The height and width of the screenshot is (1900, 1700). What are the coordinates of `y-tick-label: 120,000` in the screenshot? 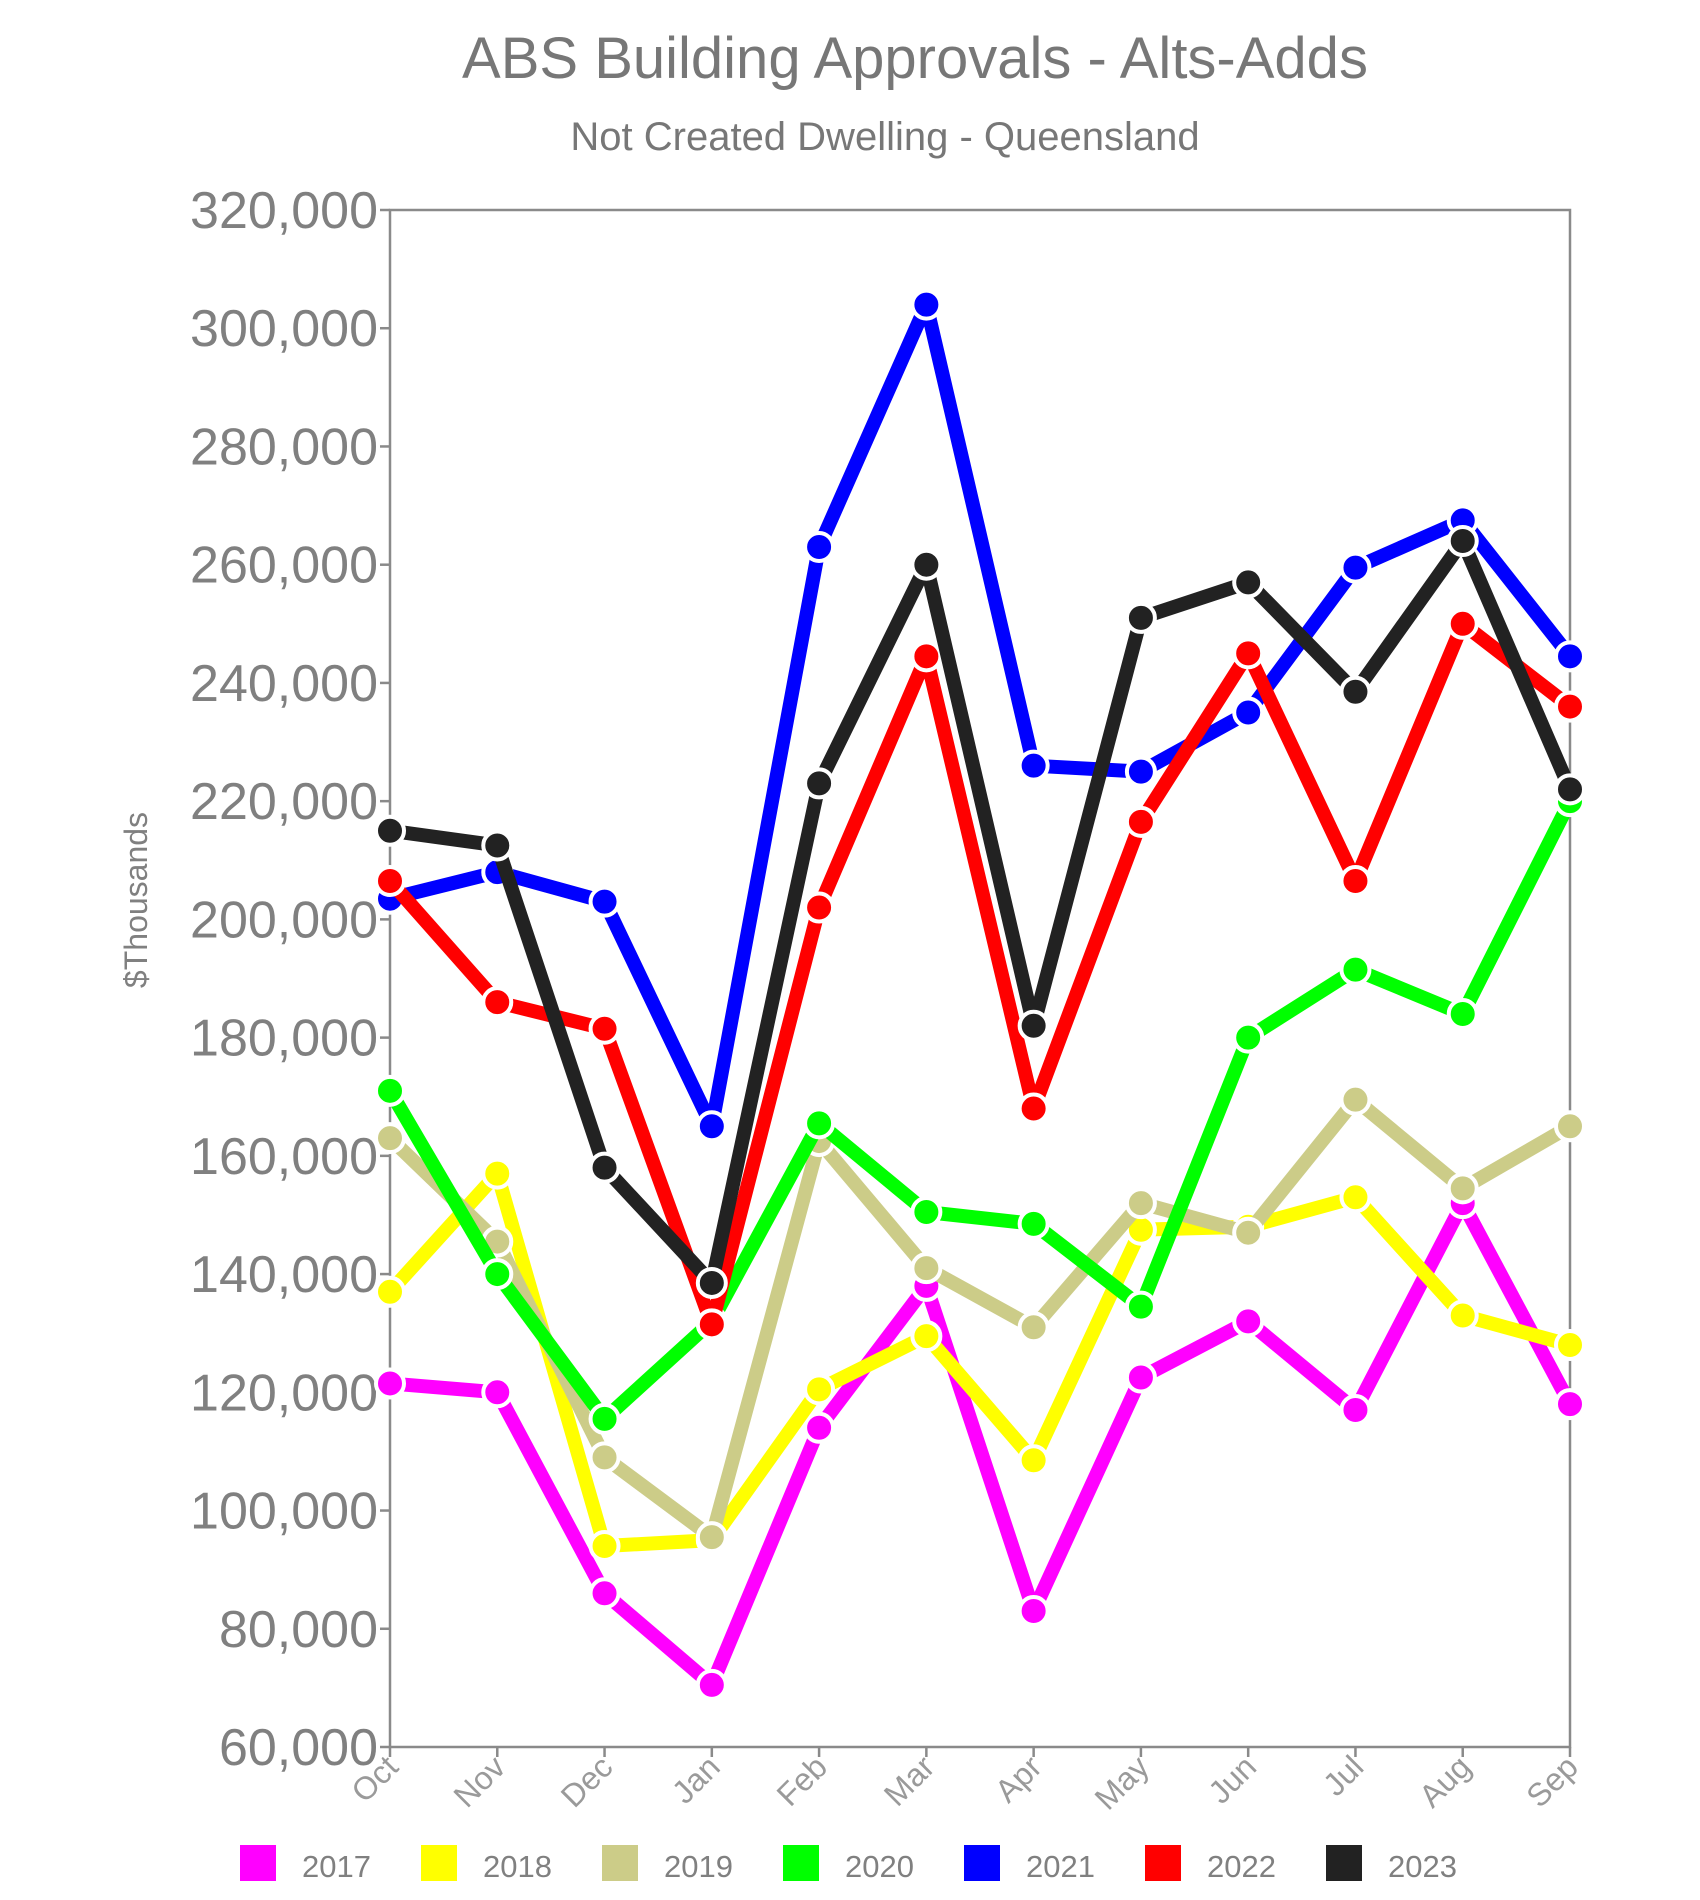 It's located at (284, 1393).